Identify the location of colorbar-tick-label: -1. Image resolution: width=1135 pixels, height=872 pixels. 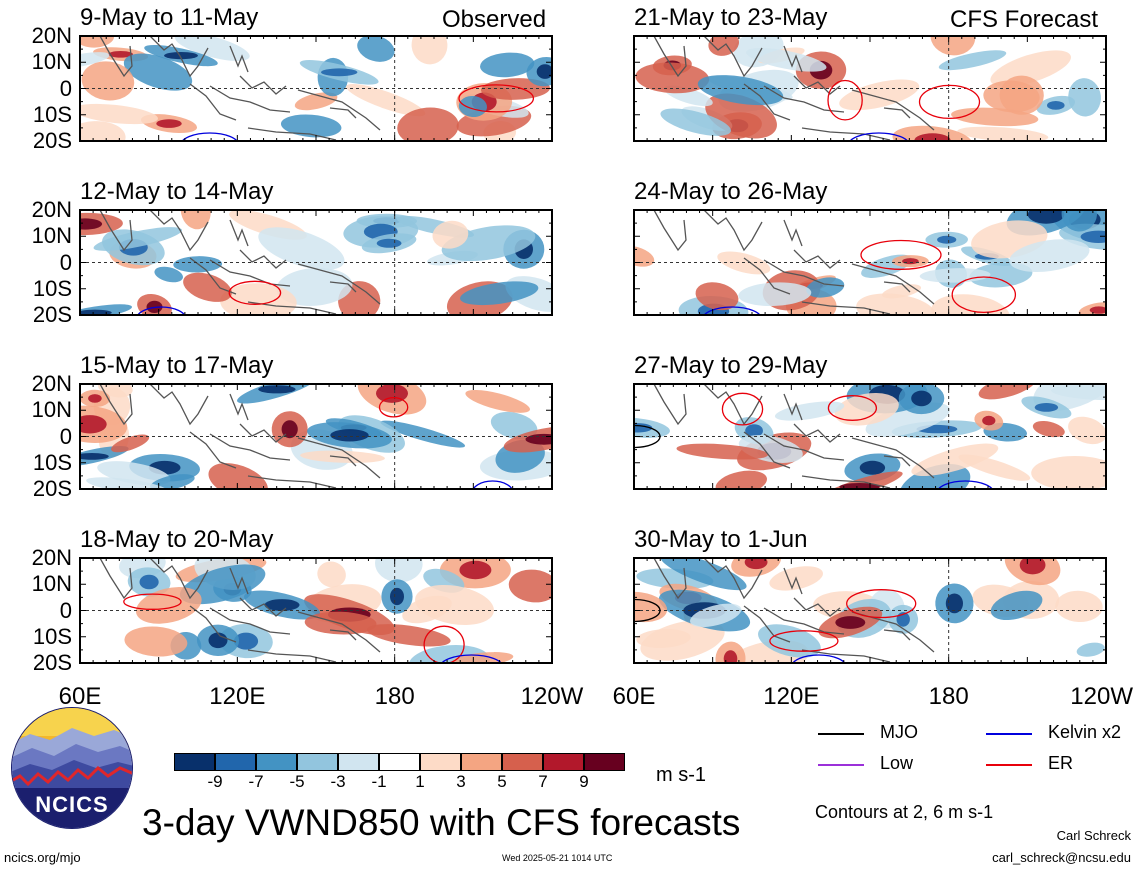
(379, 781).